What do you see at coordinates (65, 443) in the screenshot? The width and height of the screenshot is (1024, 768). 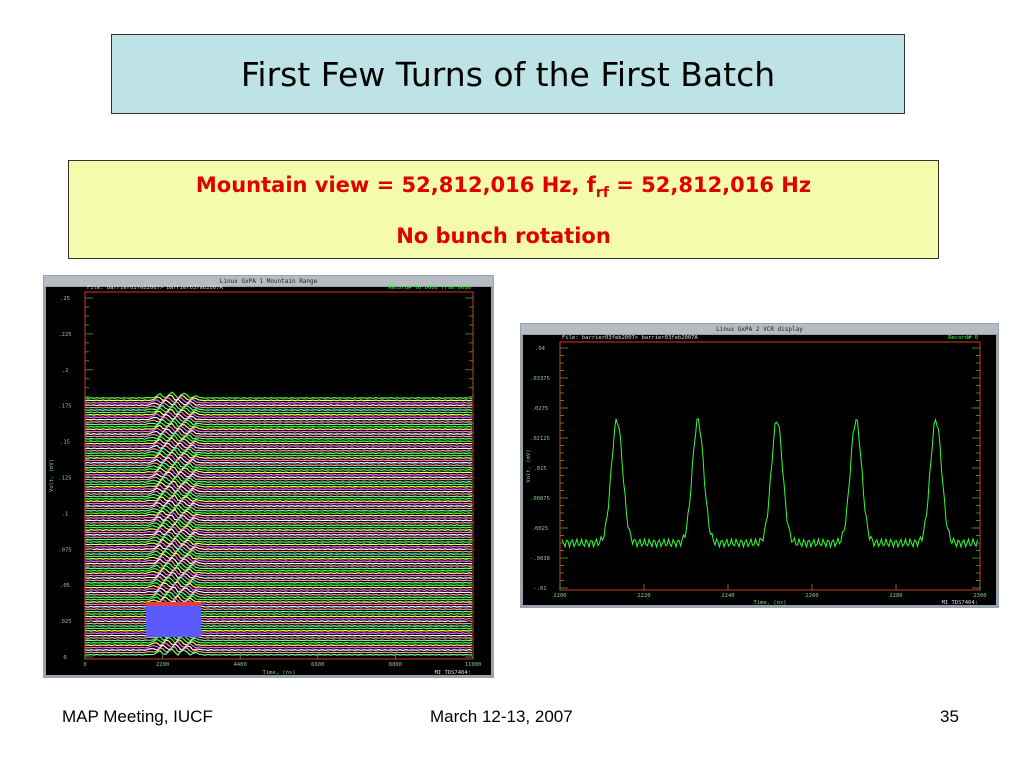 I see `y-tick-label: .15` at bounding box center [65, 443].